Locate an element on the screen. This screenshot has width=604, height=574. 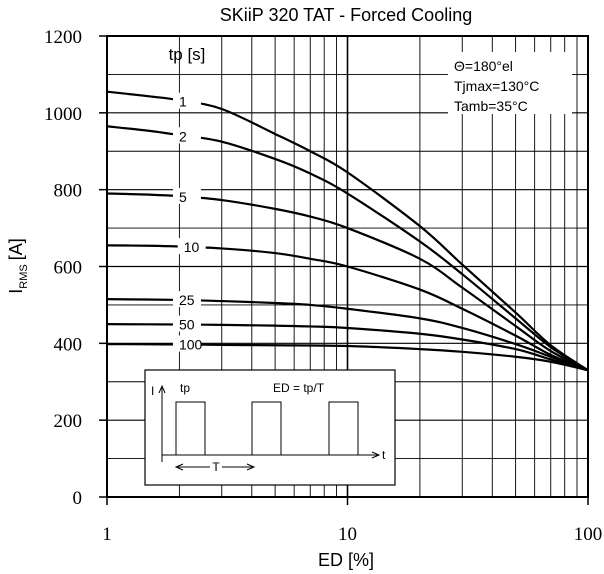
legend-title: tp [s] is located at coordinates (187, 54).